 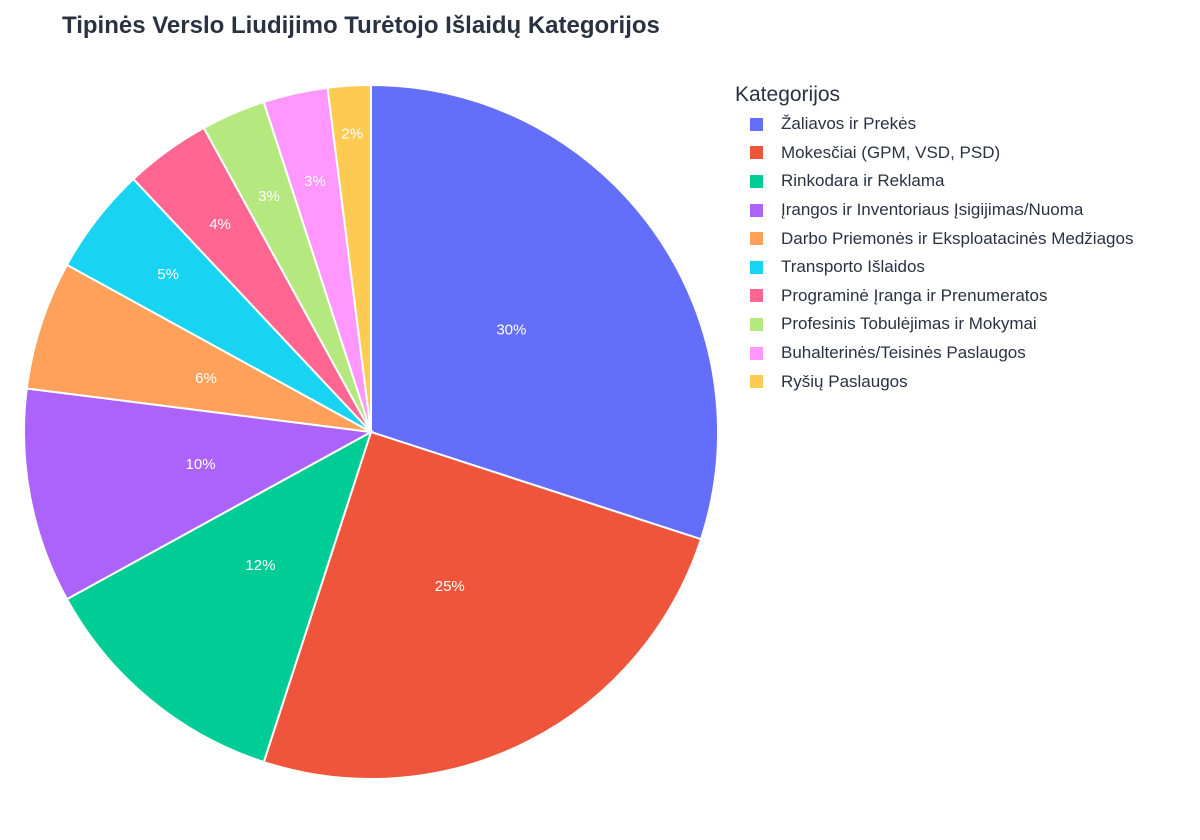 I want to click on legend-label: Įrangos ir Inventoriaus Įsigijimas/Nuoma, so click(x=932, y=210).